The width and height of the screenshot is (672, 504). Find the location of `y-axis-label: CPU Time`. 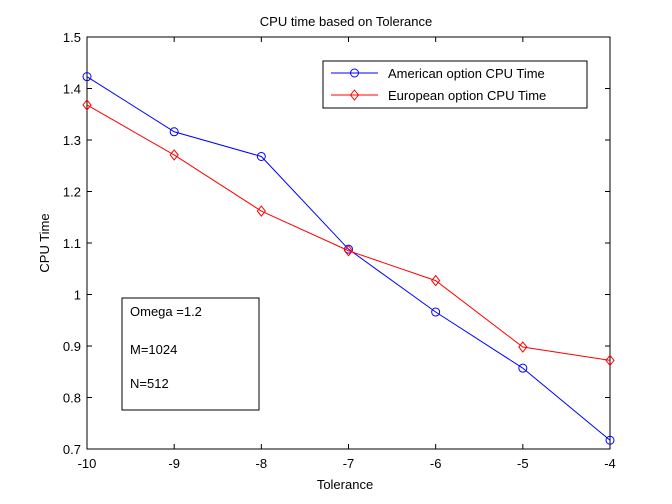

y-axis-label: CPU Time is located at coordinates (44, 242).